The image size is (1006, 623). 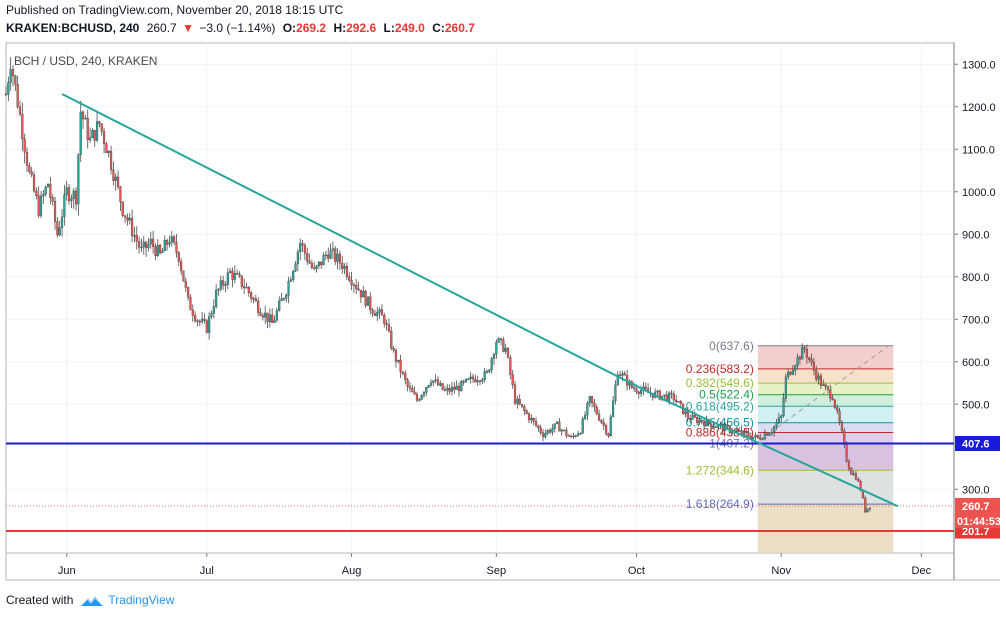 What do you see at coordinates (976, 278) in the screenshot?
I see `y-tick-label: 800.0` at bounding box center [976, 278].